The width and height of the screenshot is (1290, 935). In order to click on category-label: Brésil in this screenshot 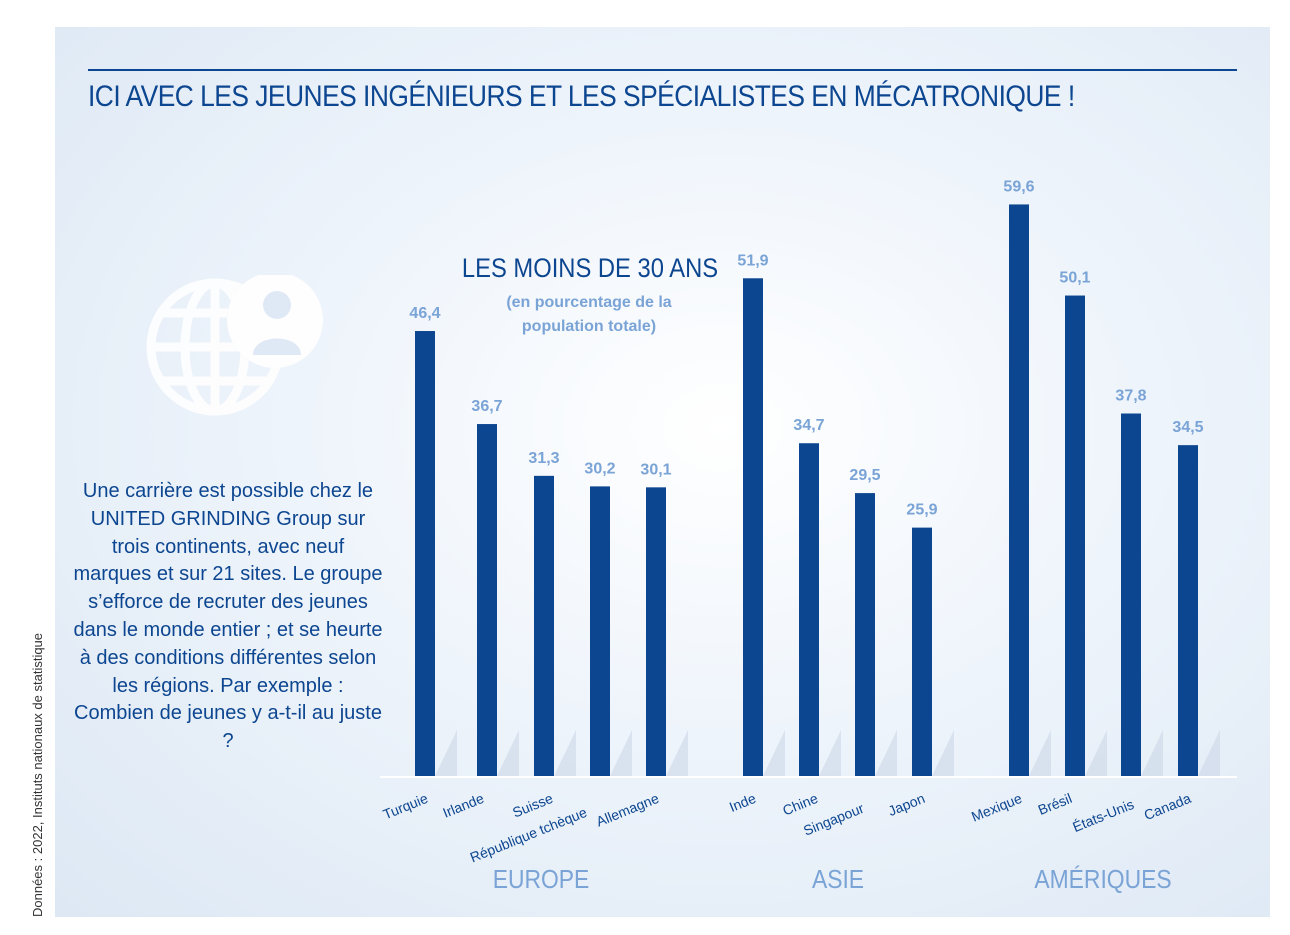, I will do `click(1055, 804)`.